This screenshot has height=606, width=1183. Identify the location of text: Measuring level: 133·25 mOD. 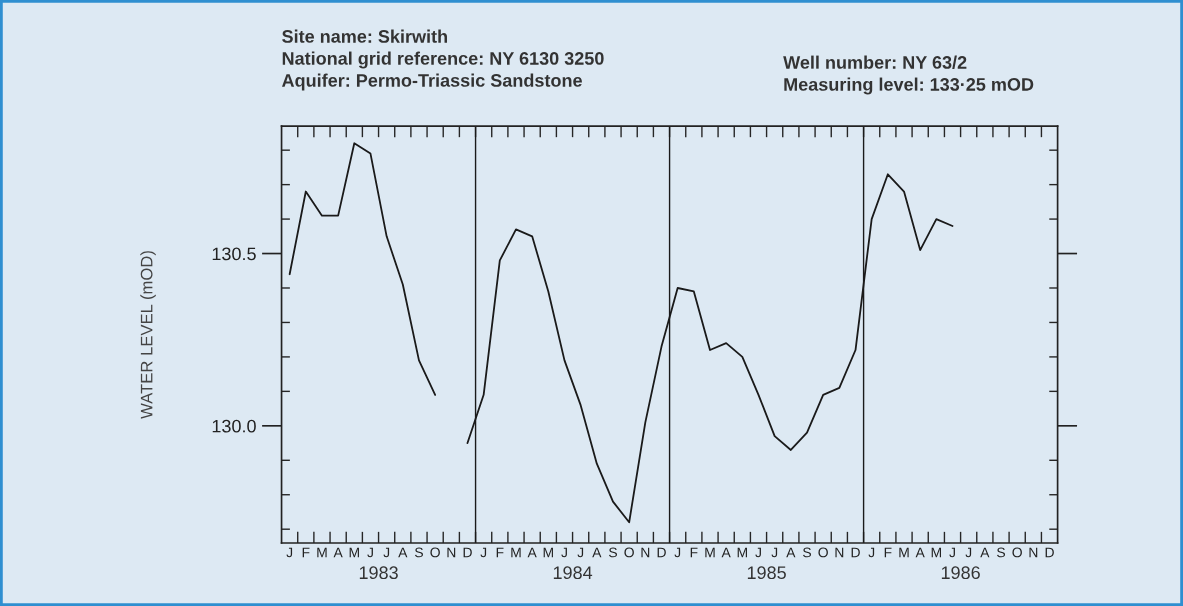
(909, 86).